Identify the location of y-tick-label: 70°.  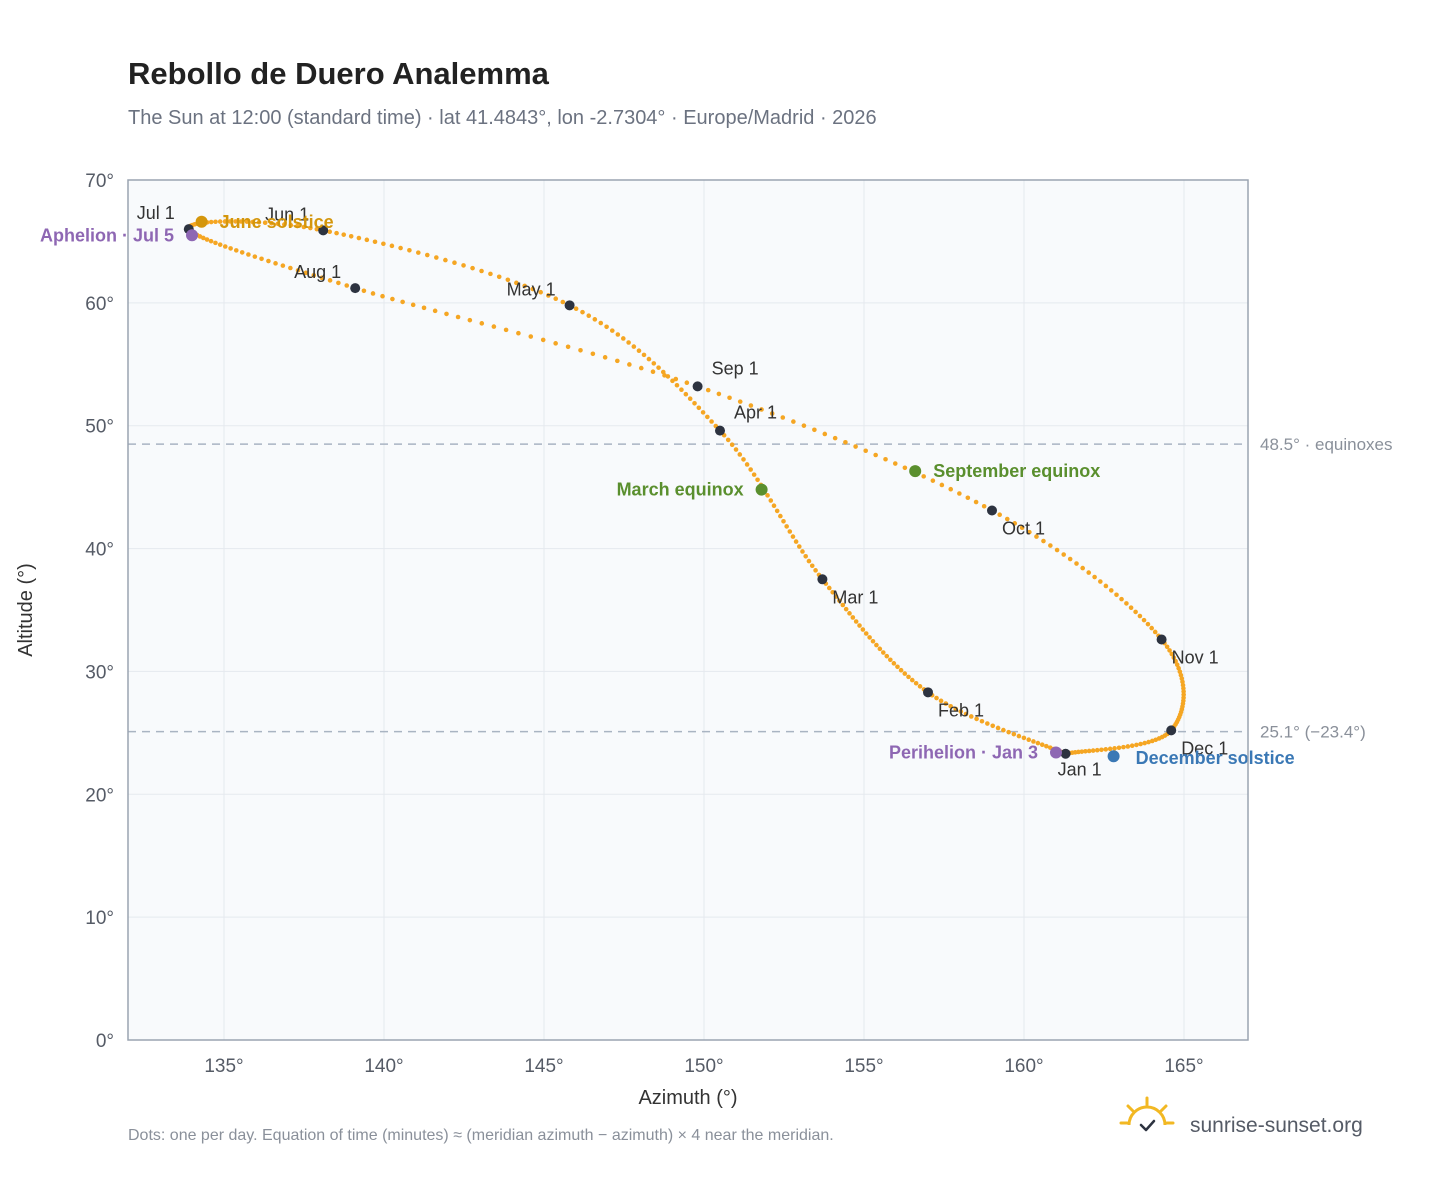
(99, 181).